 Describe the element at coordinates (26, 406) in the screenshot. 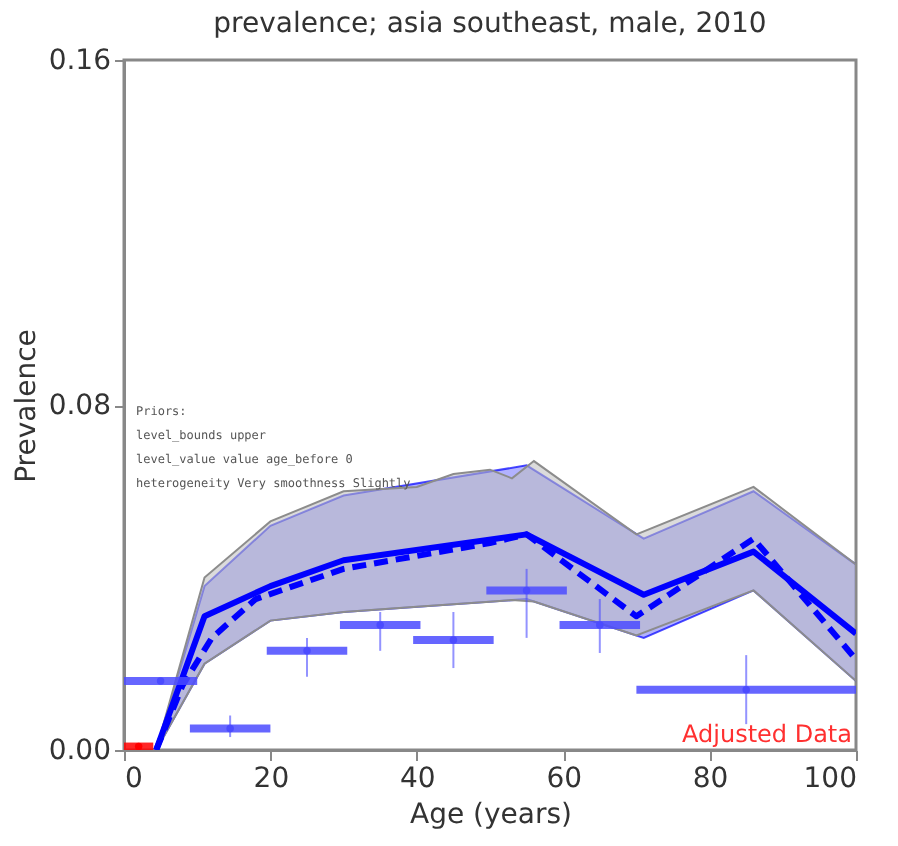

I see `y-axis-title: Prevalence` at that location.